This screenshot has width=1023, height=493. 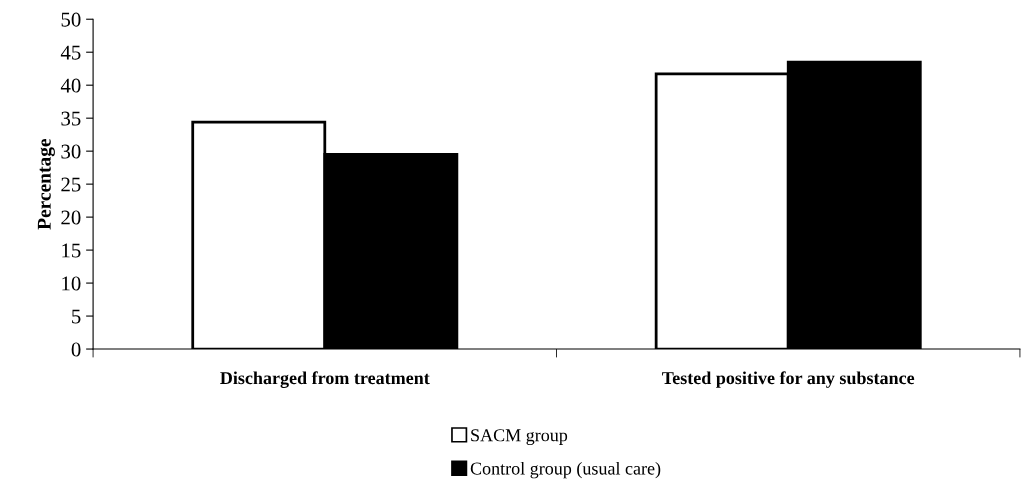 I want to click on y-tick-label: 20, so click(x=71, y=217).